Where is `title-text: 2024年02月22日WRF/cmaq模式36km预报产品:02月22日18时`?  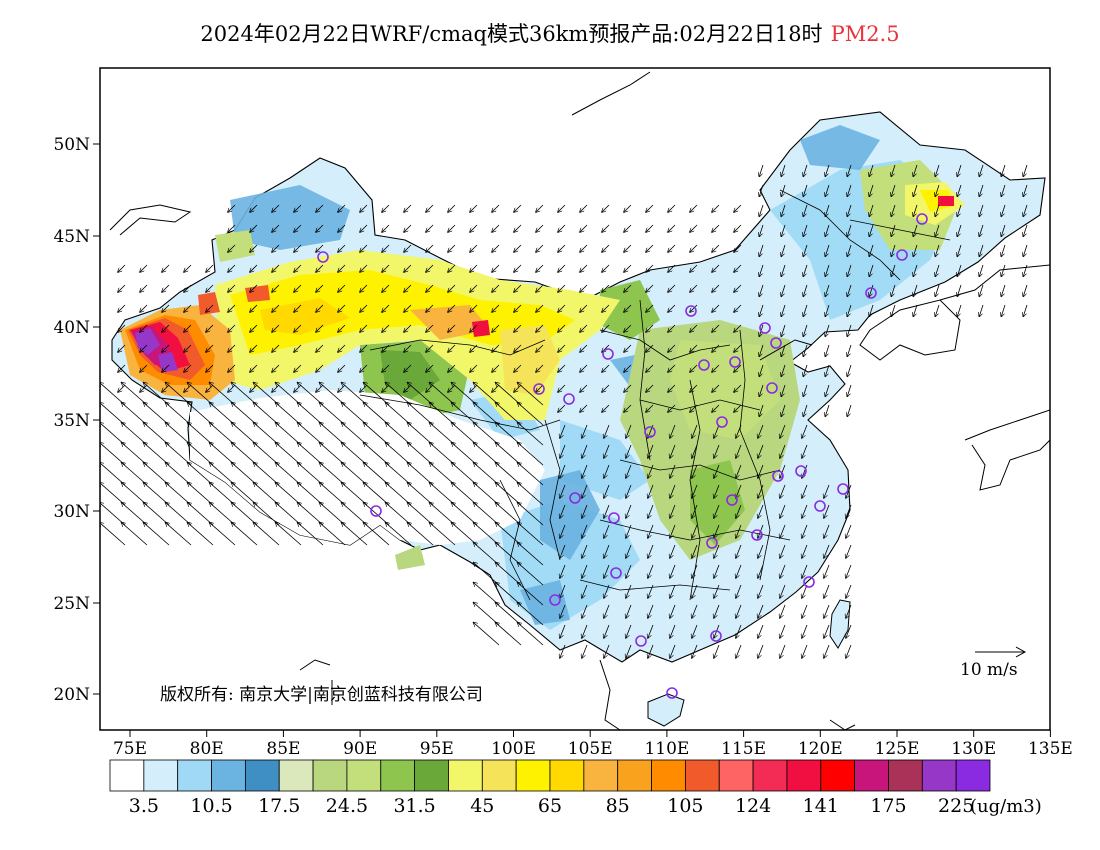
title-text: 2024年02月22日WRF/cmaq模式36km预报产品:02月22日18时 is located at coordinates (511, 34).